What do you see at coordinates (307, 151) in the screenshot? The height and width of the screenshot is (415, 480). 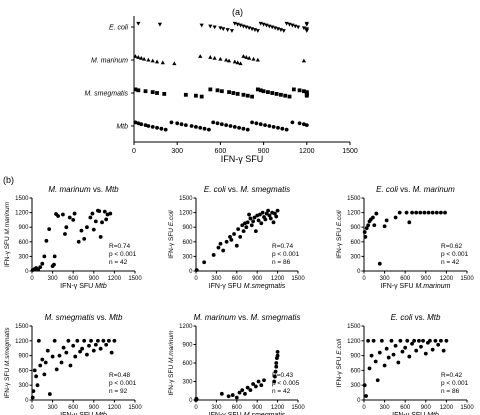 I see `panel-a-x-tick-label: 1200` at bounding box center [307, 151].